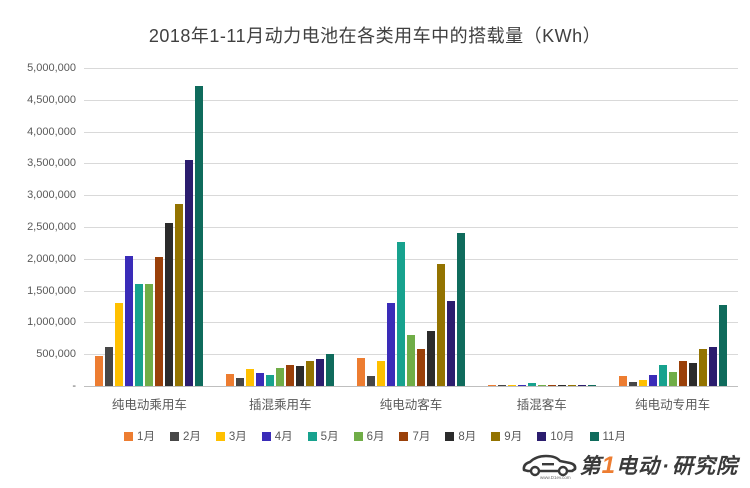  What do you see at coordinates (632, 384) in the screenshot?
I see `bar-m2-c5` at bounding box center [632, 384].